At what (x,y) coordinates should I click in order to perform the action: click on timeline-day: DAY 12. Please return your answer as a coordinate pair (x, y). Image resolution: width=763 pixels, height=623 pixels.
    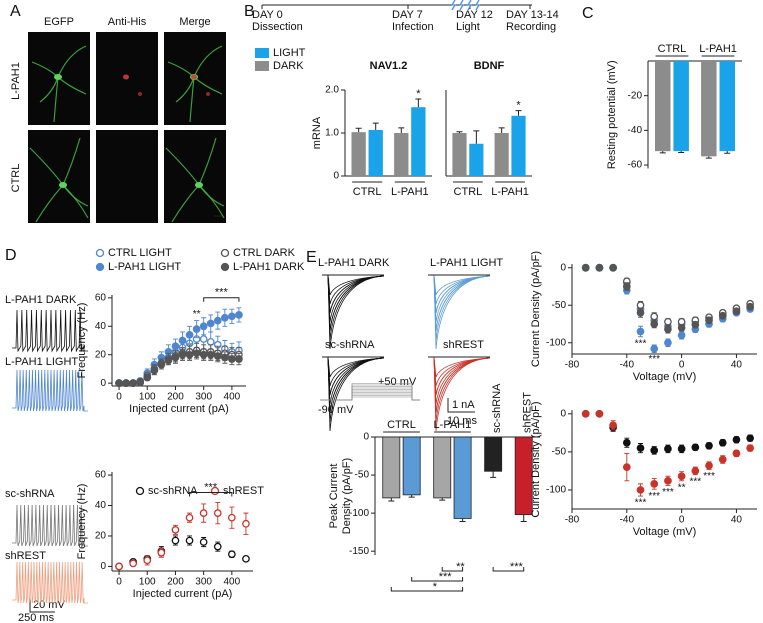
    Looking at the image, I should click on (474, 15).